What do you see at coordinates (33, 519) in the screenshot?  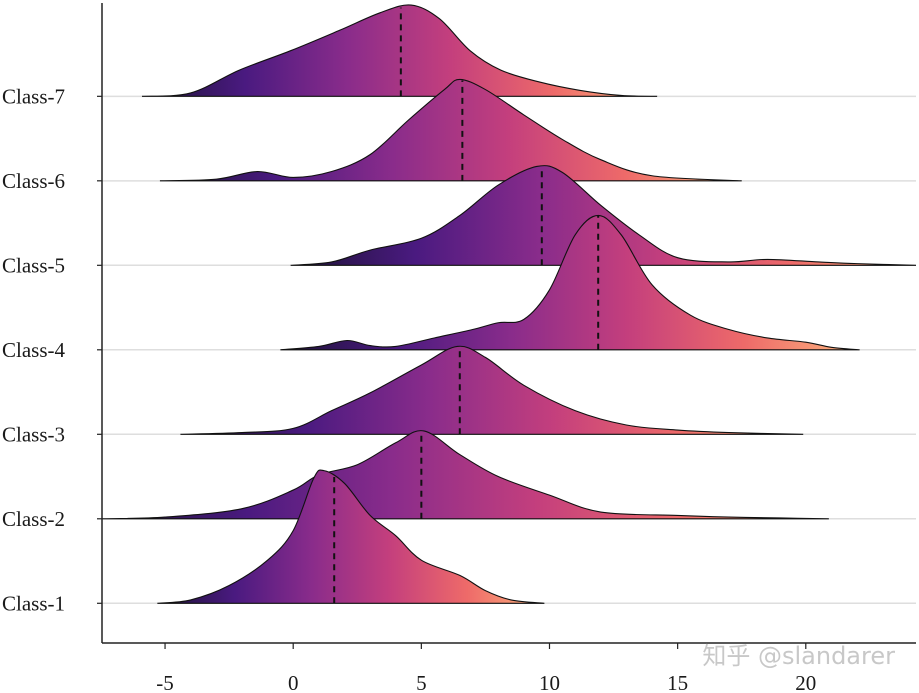 I see `y-tick-label: Class-2` at bounding box center [33, 519].